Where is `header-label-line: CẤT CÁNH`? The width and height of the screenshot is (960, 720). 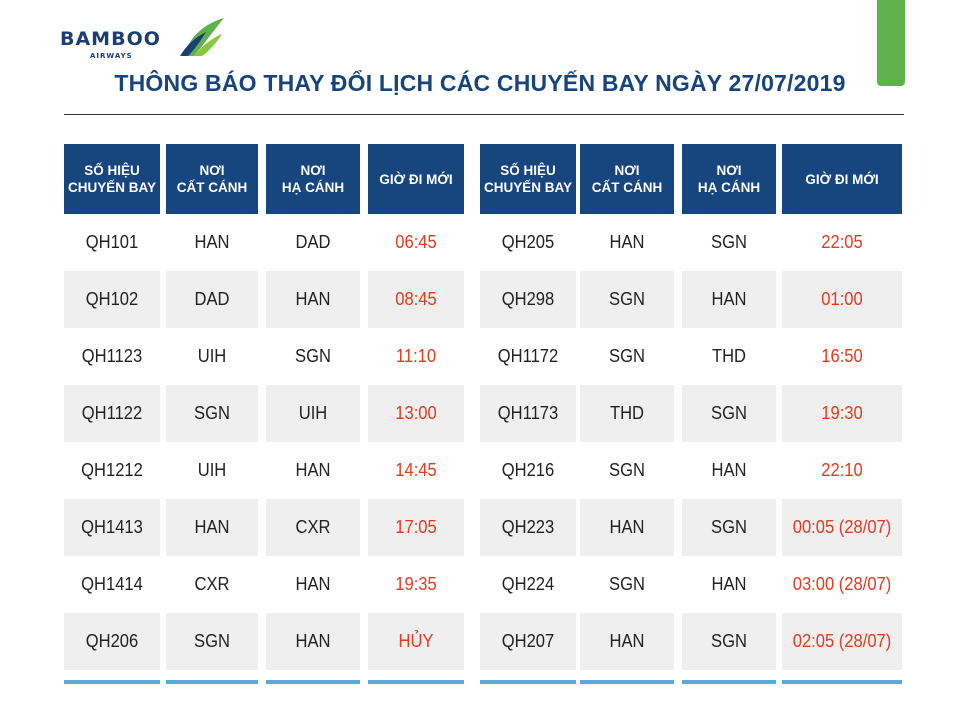 header-label-line: CẤT CÁNH is located at coordinates (627, 187).